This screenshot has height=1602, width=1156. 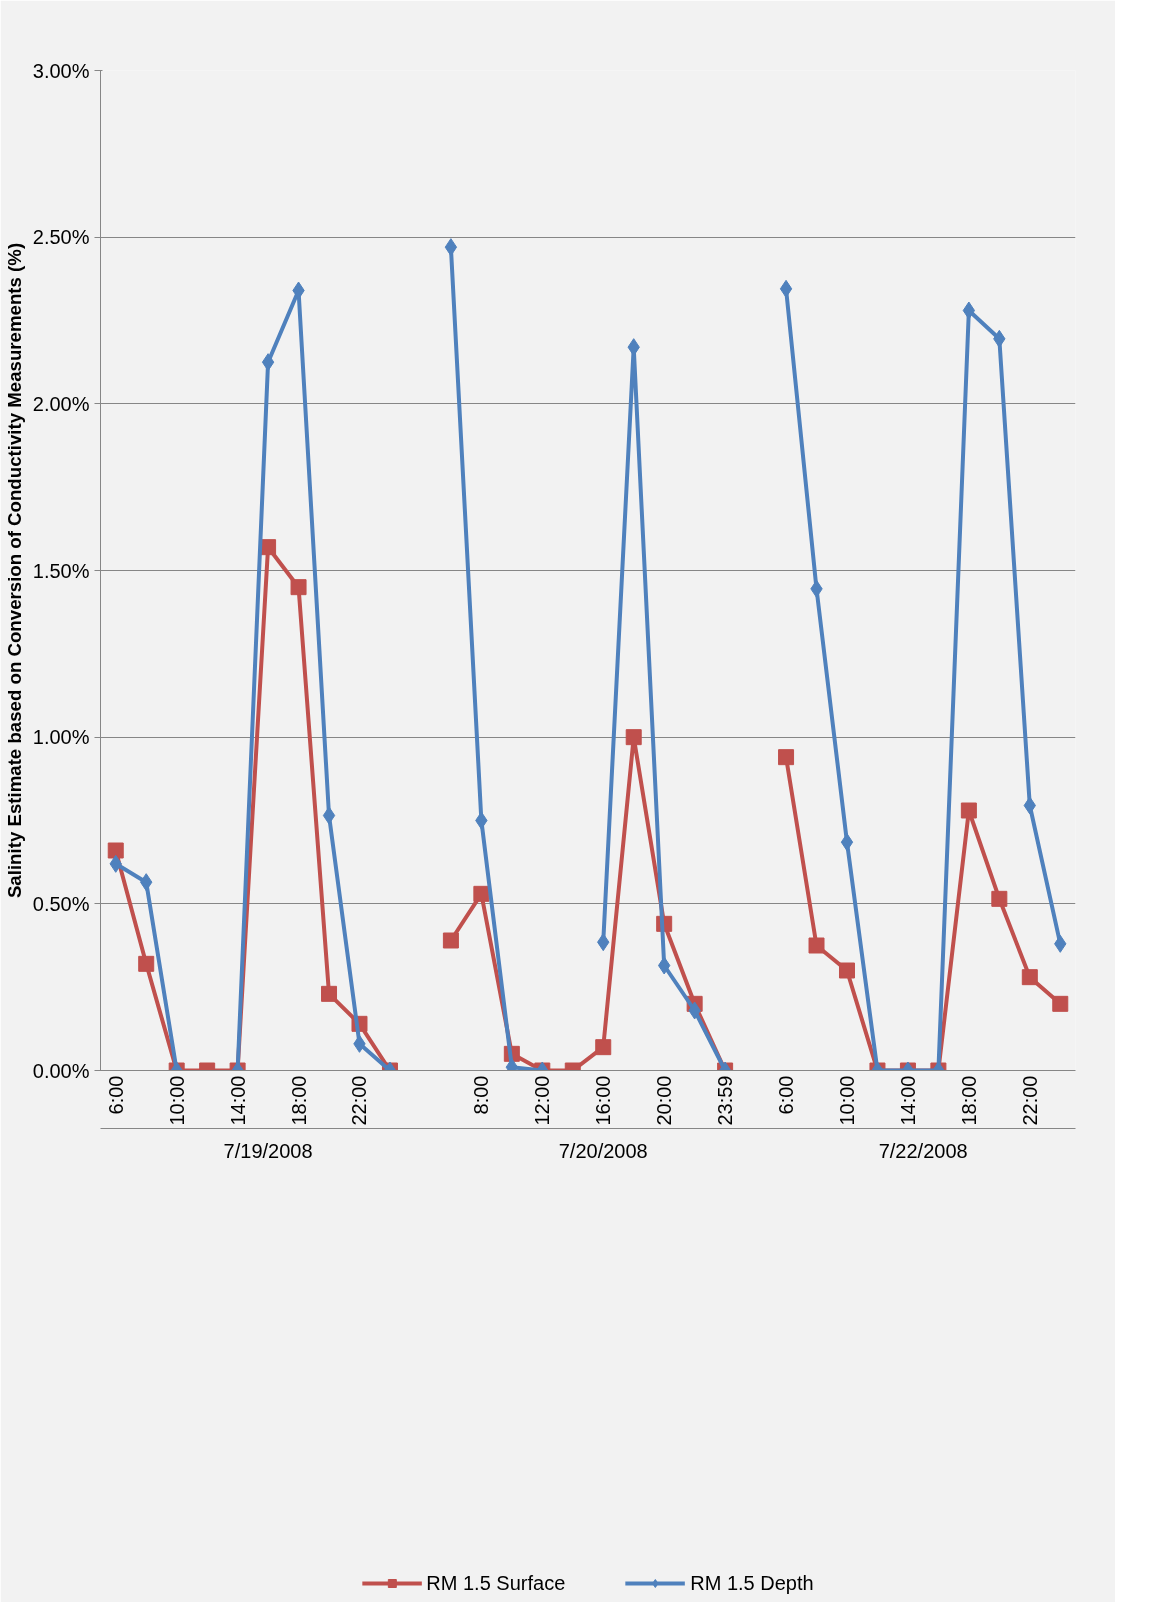 I want to click on y-axis-title: Salinity Estimate based on Conversion of Conductivity Measurements (%), so click(x=14, y=570).